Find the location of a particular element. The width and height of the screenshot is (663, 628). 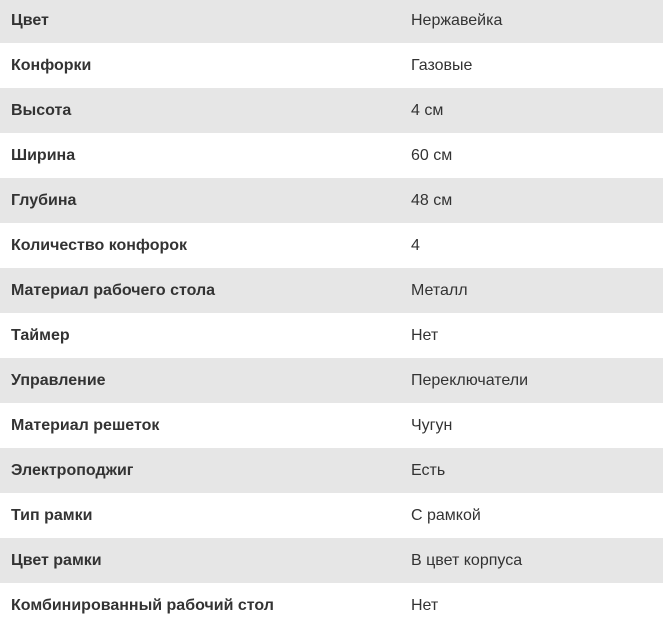

spec-label: Цвет рамки is located at coordinates (56, 560).